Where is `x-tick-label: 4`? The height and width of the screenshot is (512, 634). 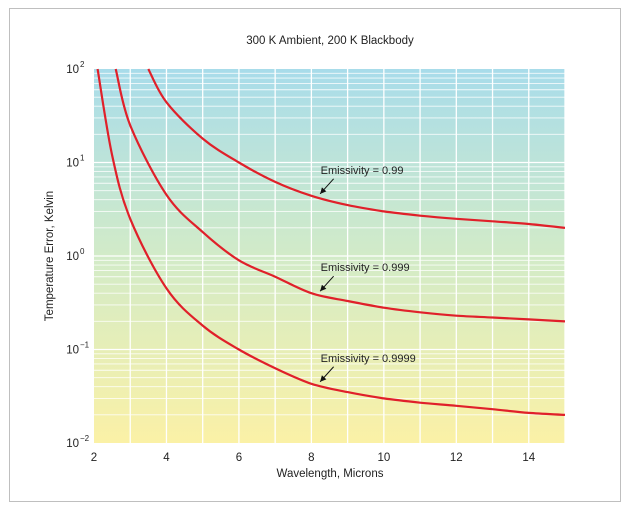 x-tick-label: 4 is located at coordinates (166, 458).